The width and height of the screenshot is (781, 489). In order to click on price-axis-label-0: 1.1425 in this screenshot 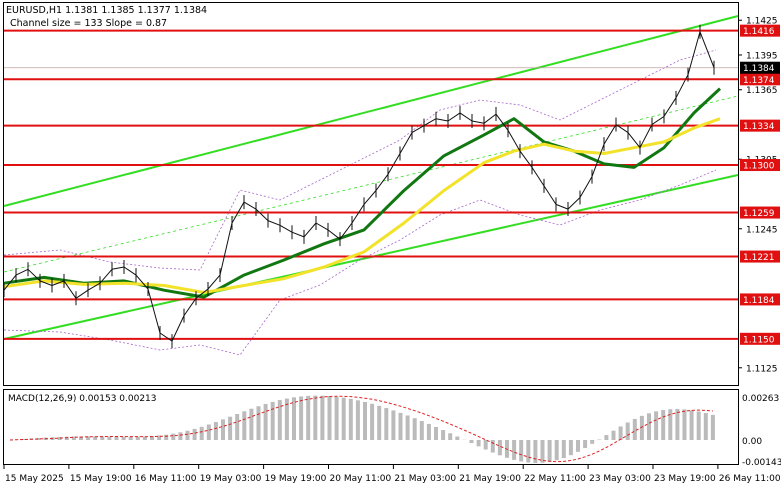, I will do `click(762, 22)`.